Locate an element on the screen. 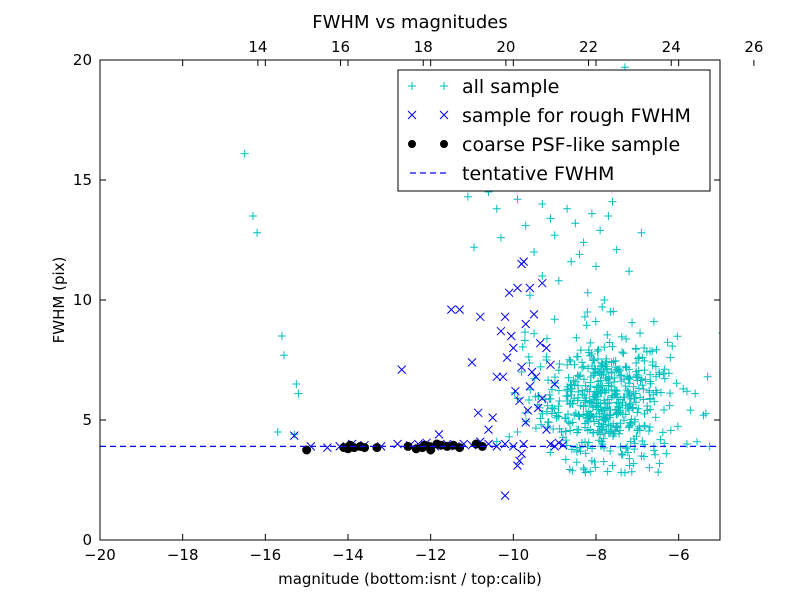  legend-label: all sample is located at coordinates (510, 87).